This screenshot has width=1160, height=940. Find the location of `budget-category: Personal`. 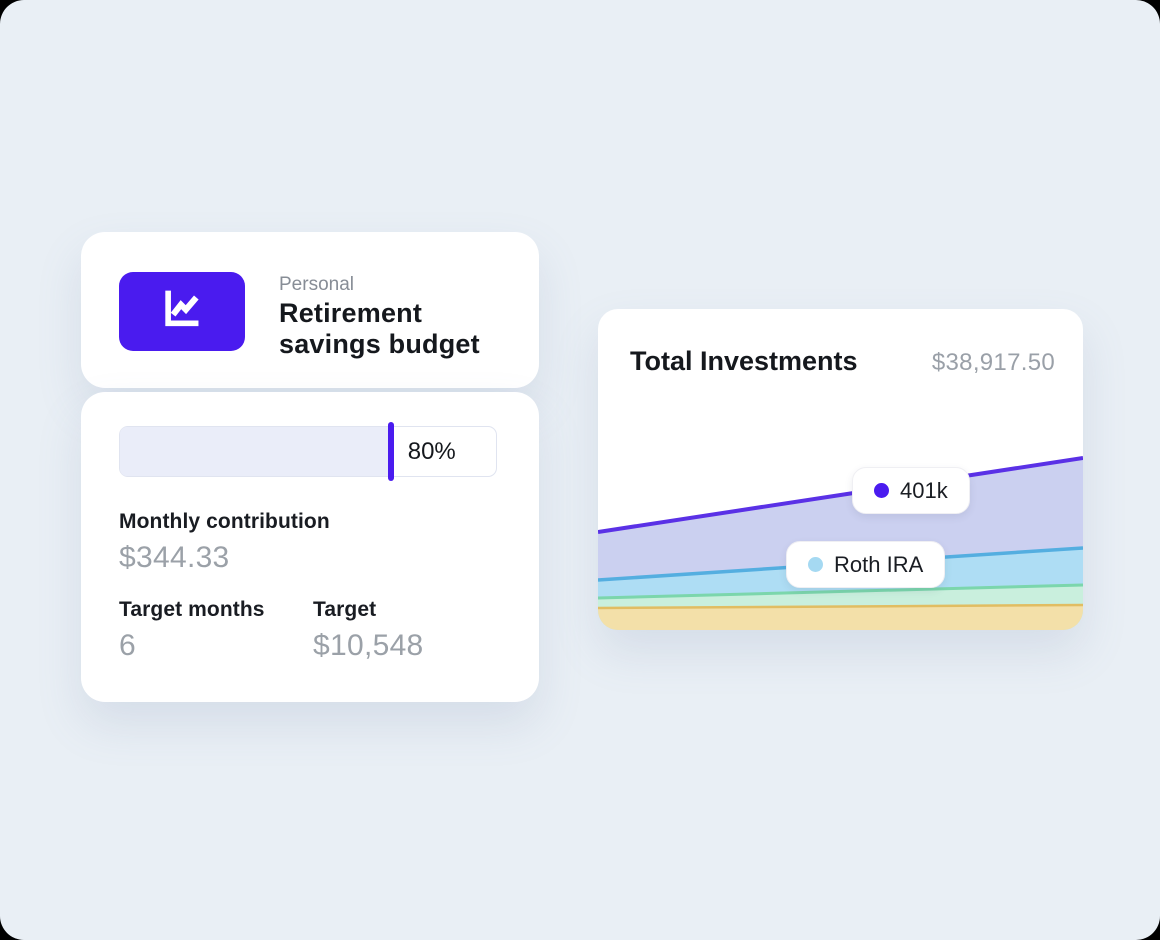

budget-category: Personal is located at coordinates (316, 284).